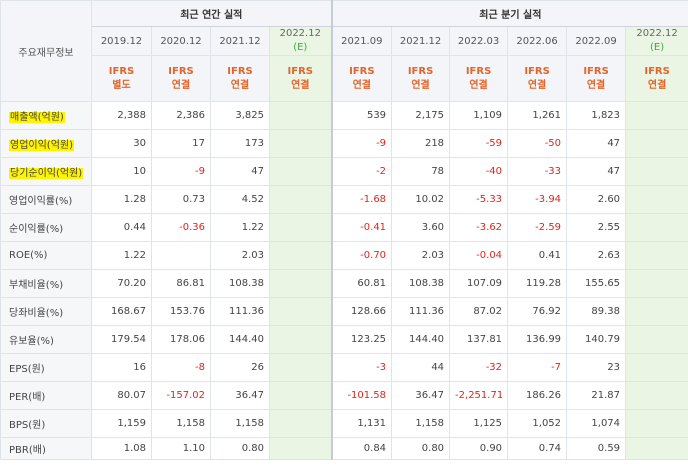  Describe the element at coordinates (36, 285) in the screenshot. I see `row-label-text: 부채비율(%)` at that location.